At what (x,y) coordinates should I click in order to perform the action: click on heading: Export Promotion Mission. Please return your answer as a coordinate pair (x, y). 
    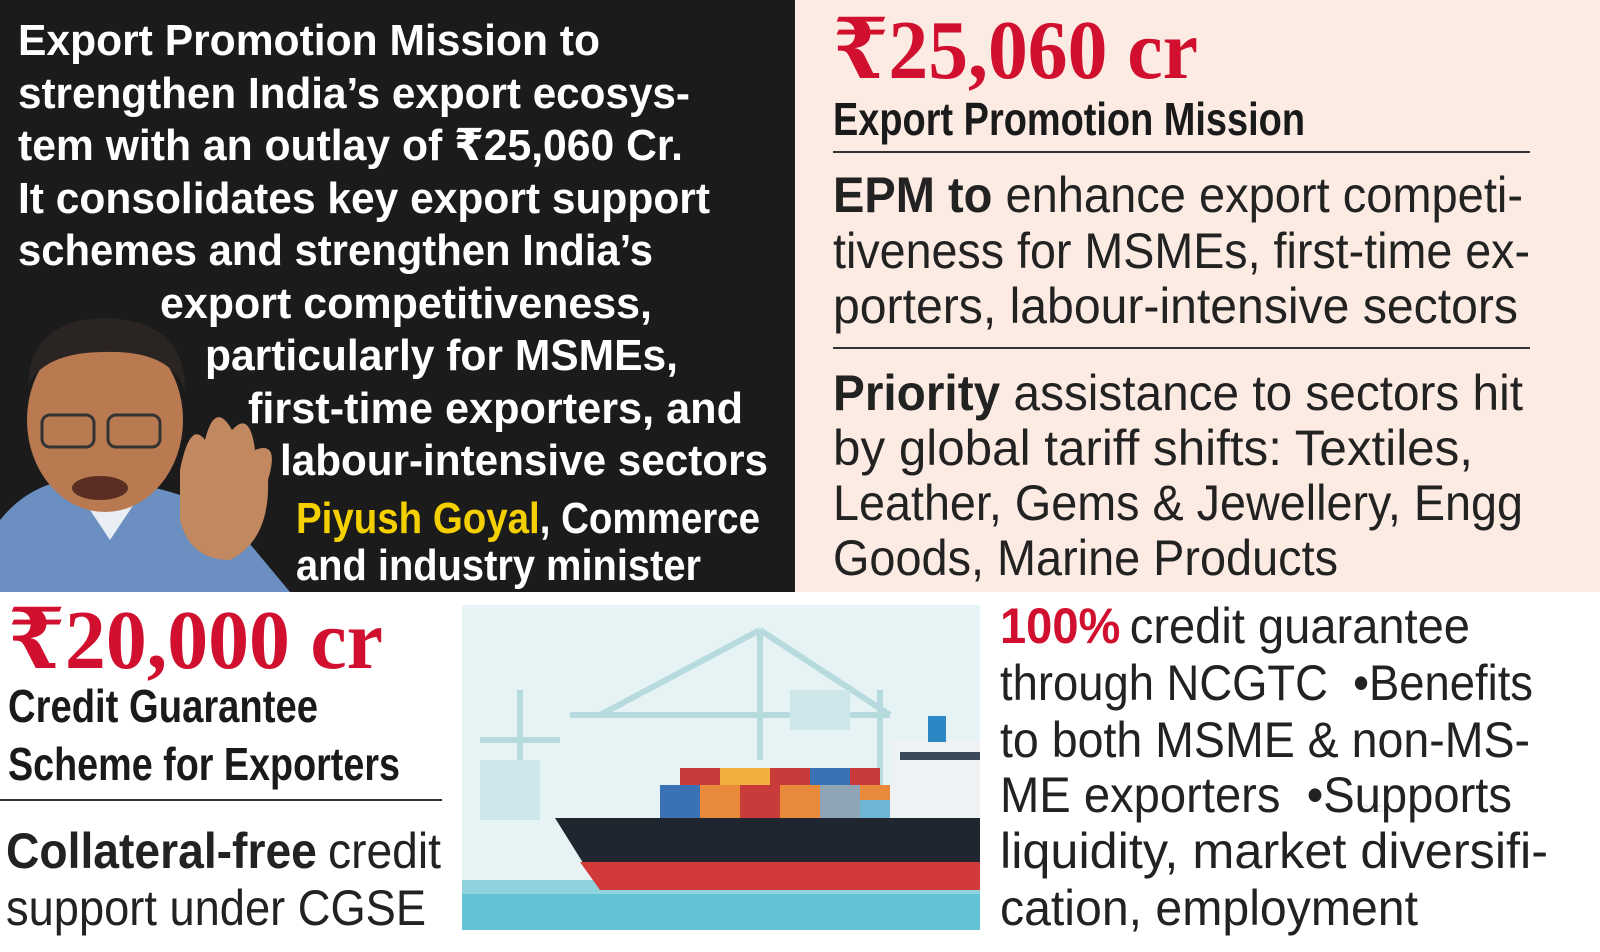
    Looking at the image, I should click on (1069, 119).